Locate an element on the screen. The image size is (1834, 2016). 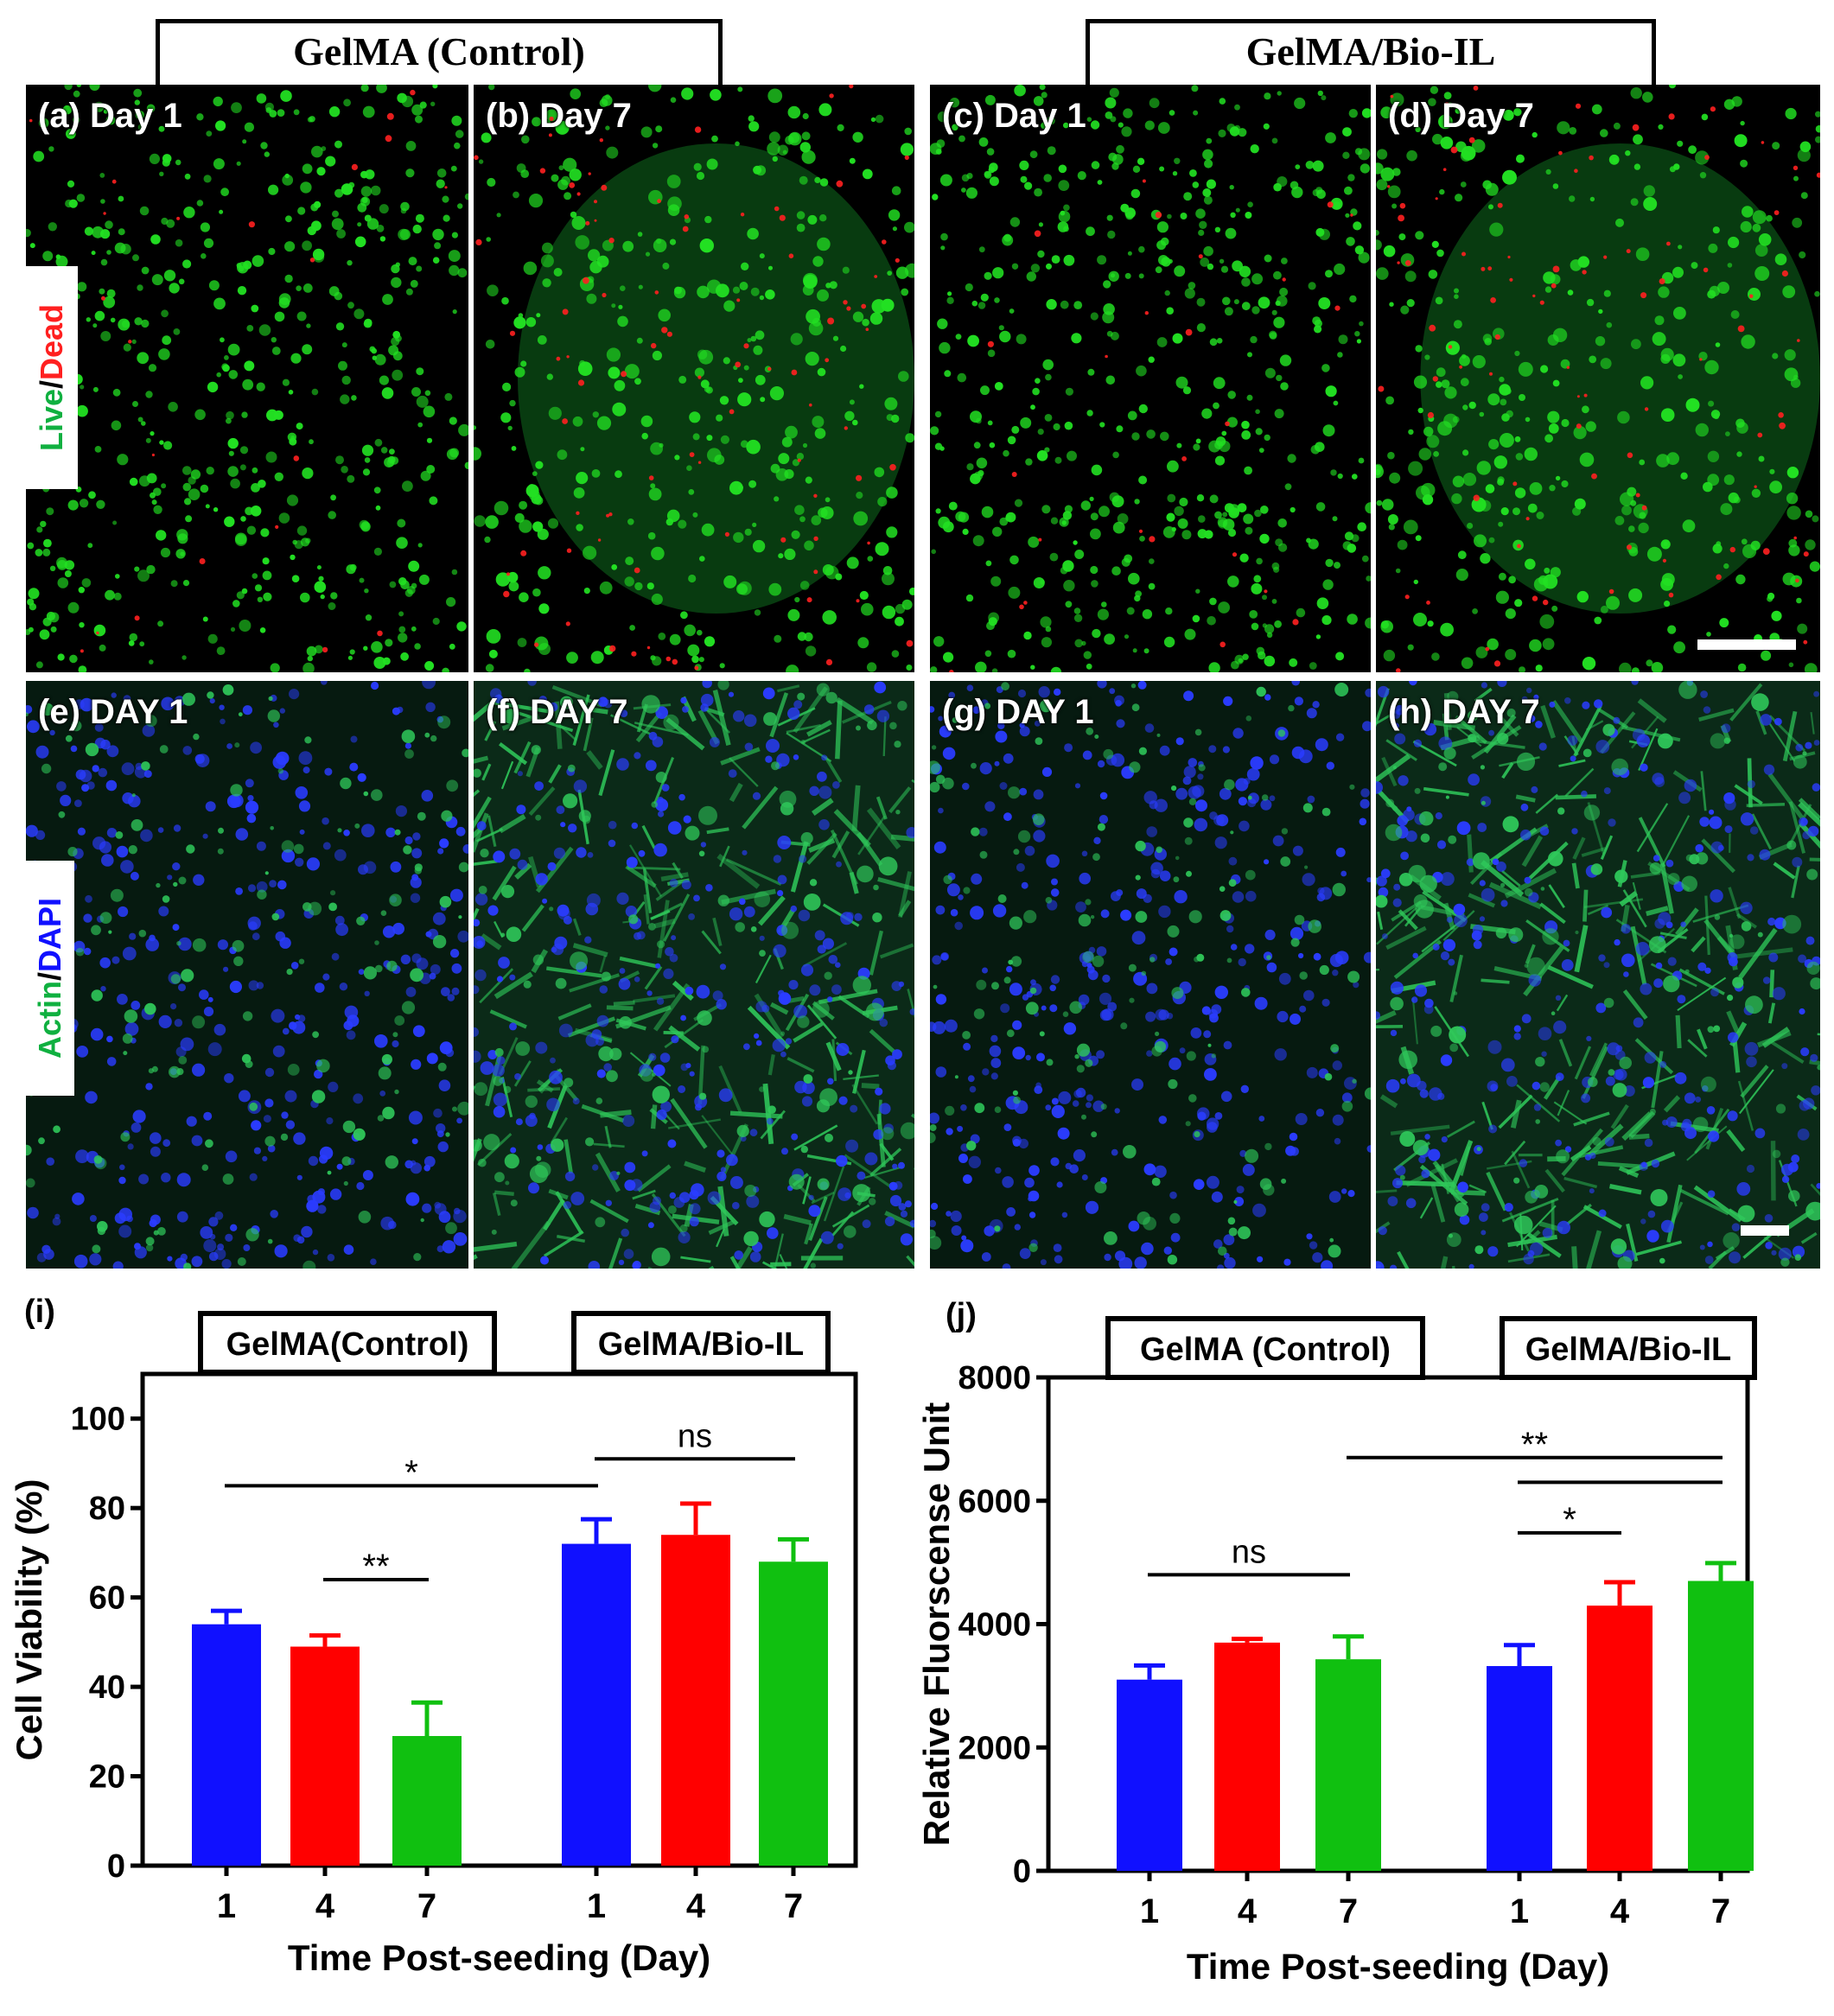
live-dead-slash: / is located at coordinates (51, 384).